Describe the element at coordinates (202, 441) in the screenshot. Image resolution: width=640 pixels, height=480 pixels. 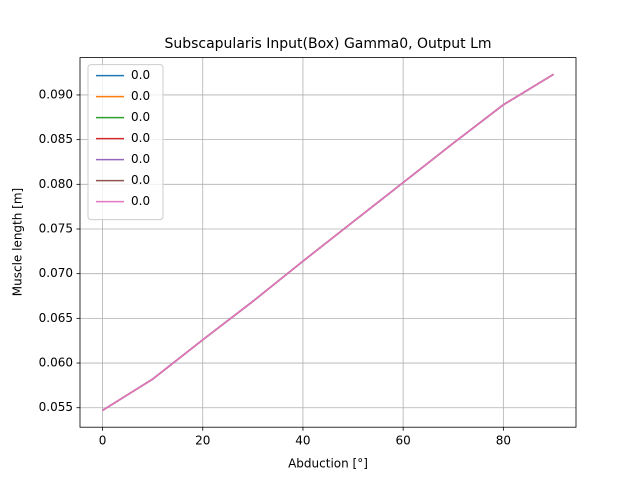
I see `x-tick-label: 20` at that location.